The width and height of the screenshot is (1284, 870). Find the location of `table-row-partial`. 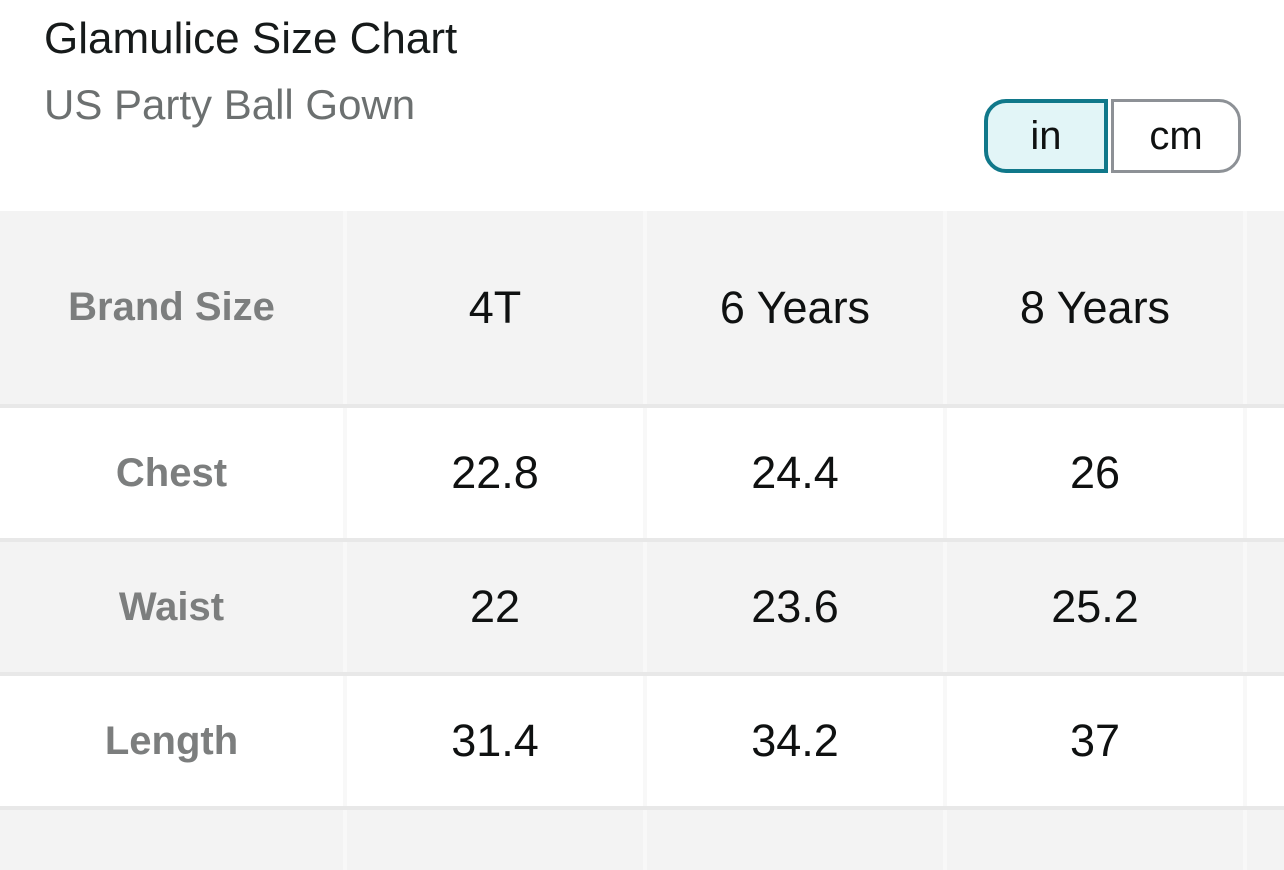

table-row-partial is located at coordinates (642, 840).